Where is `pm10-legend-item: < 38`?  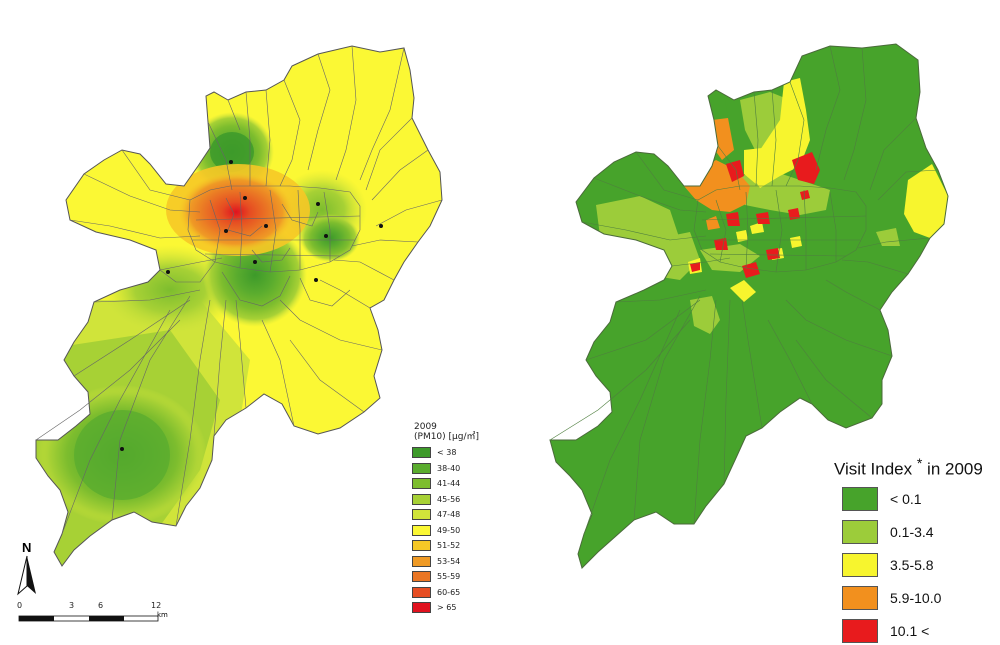 pm10-legend-item: < 38 is located at coordinates (454, 453).